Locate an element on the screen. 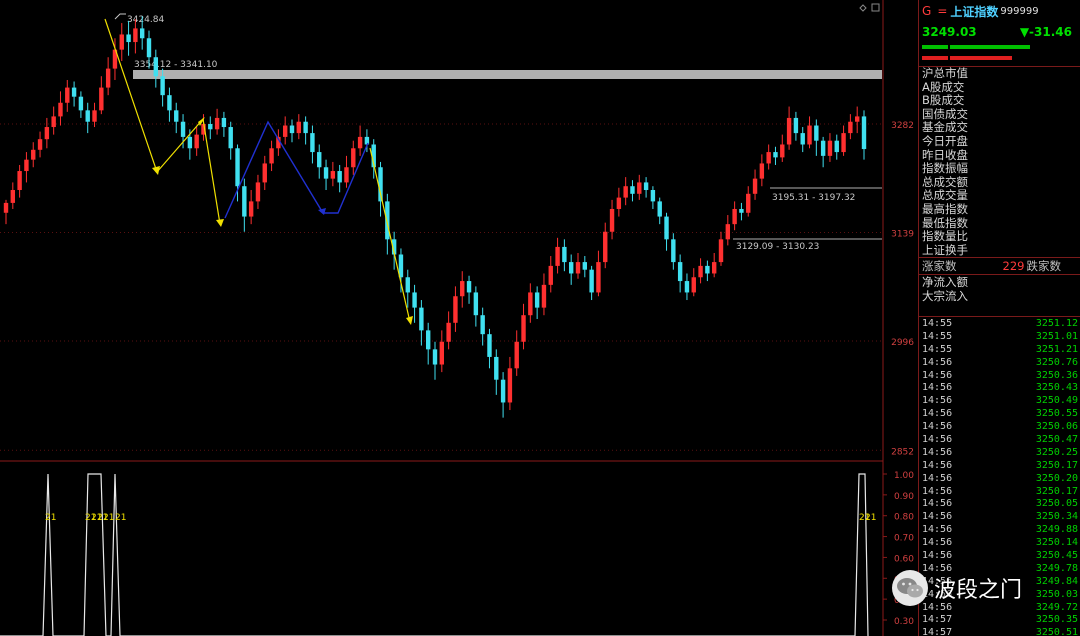 This screenshot has width=1080, height=636. indicator-tick-label: 1.00 is located at coordinates (904, 476).